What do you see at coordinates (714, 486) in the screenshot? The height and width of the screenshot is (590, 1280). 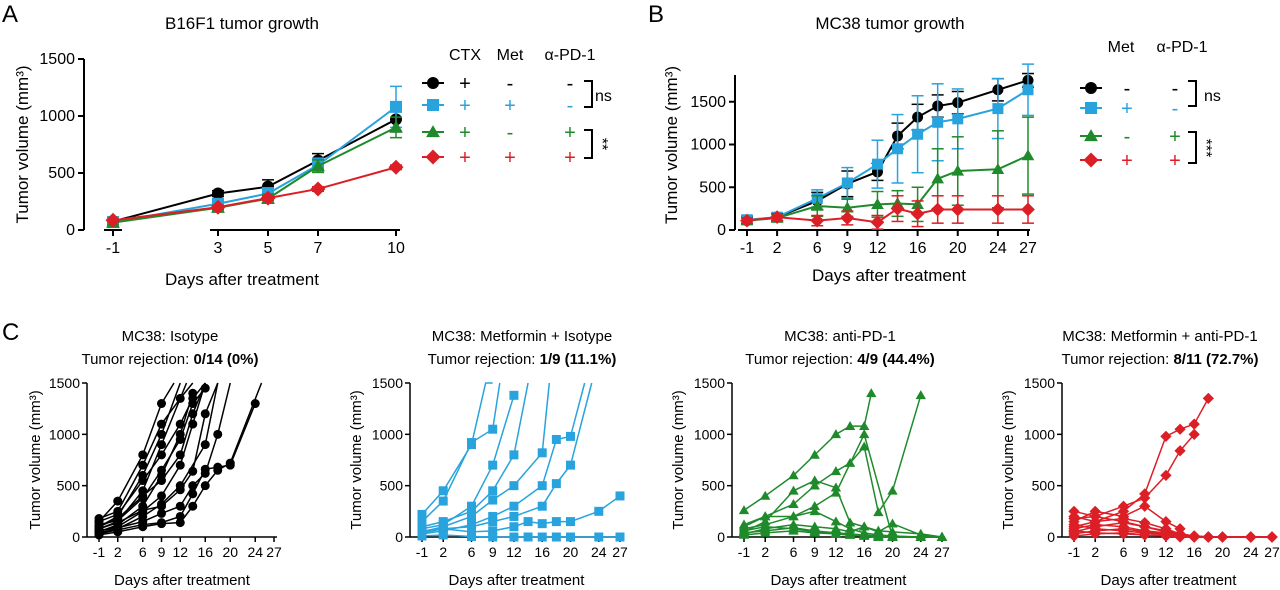 I see `c3-y-tick-label: 500` at bounding box center [714, 486].